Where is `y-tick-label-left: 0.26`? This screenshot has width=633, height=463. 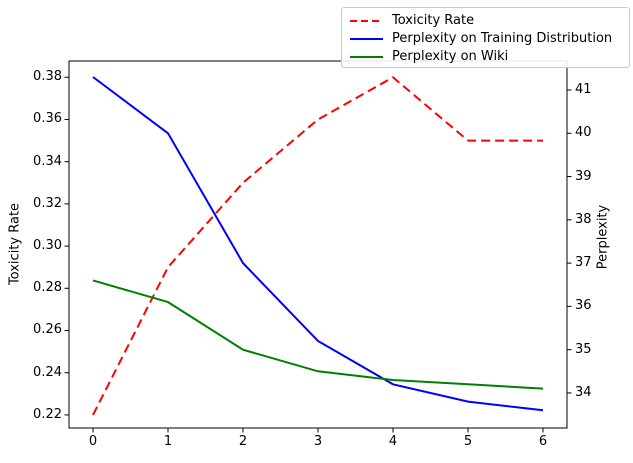 y-tick-label-left: 0.26 is located at coordinates (47, 330).